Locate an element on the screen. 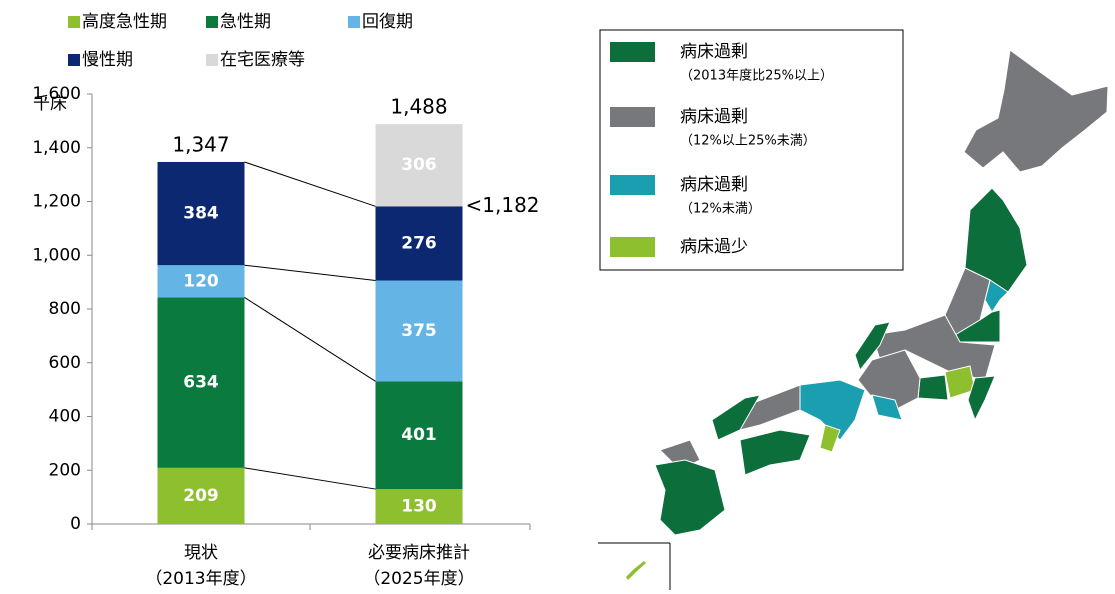  legend-label: 急性期 is located at coordinates (245, 22).